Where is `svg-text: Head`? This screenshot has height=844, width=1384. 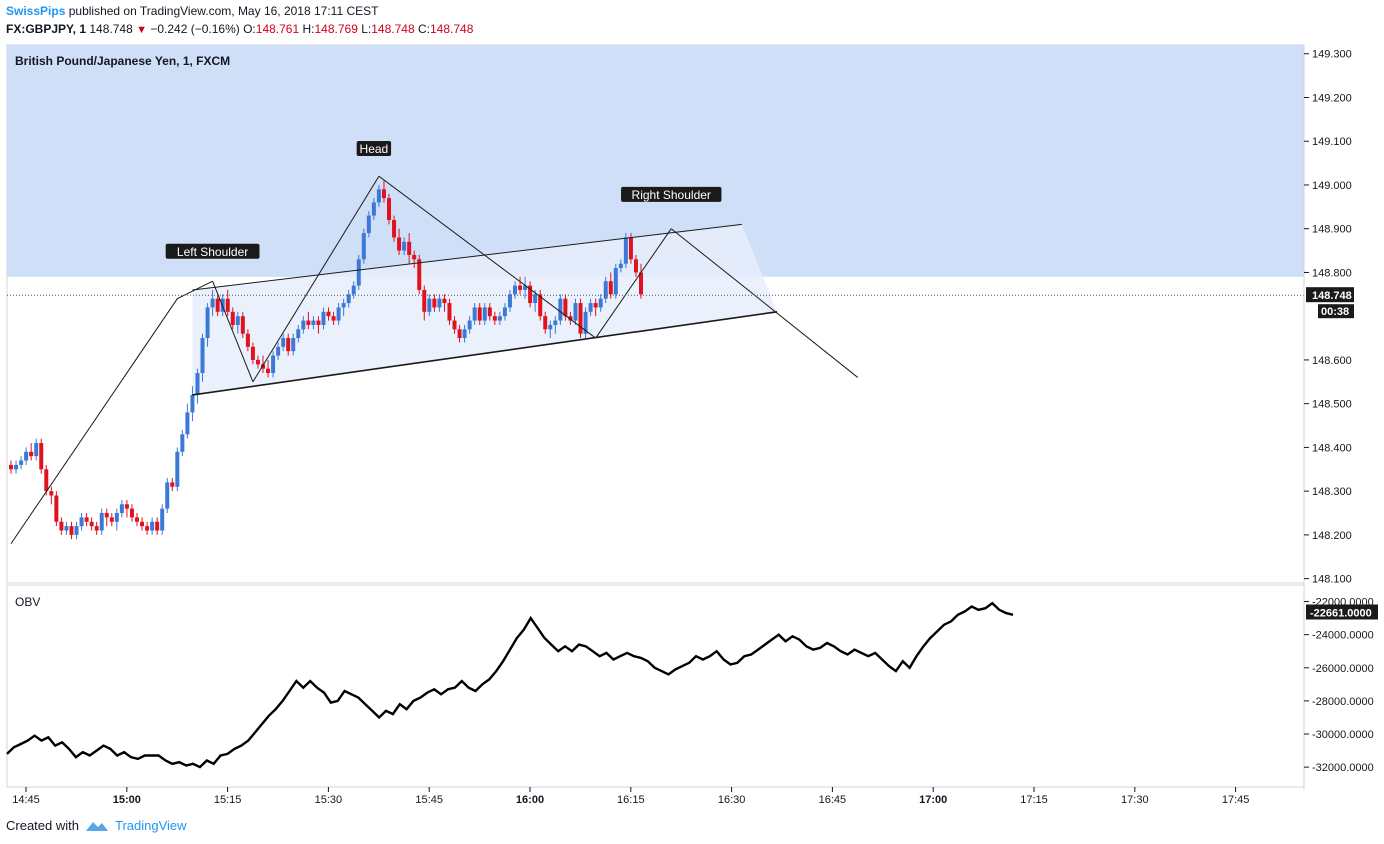
svg-text: Head is located at coordinates (374, 149).